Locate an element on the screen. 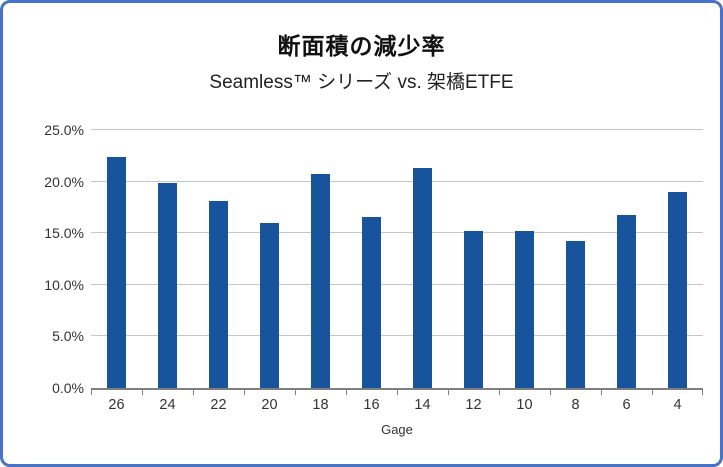 This screenshot has width=723, height=467. x-tick-label: 14 is located at coordinates (422, 405).